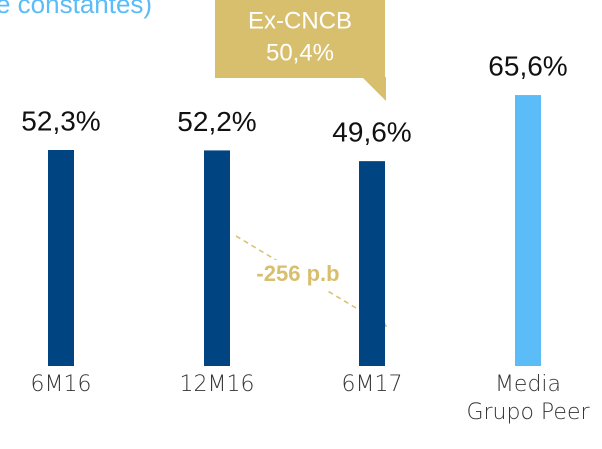 The height and width of the screenshot is (449, 602). What do you see at coordinates (76, 9) in the screenshot?
I see `subtitle: e constantes)` at bounding box center [76, 9].